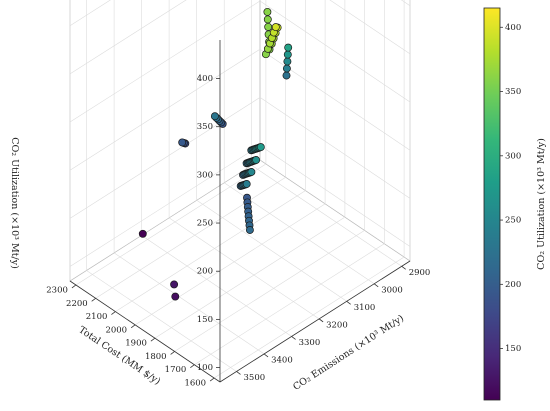 The width and height of the screenshot is (550, 411). Describe the element at coordinates (337, 325) in the screenshot. I see `y-tick-label: 3200` at that location.